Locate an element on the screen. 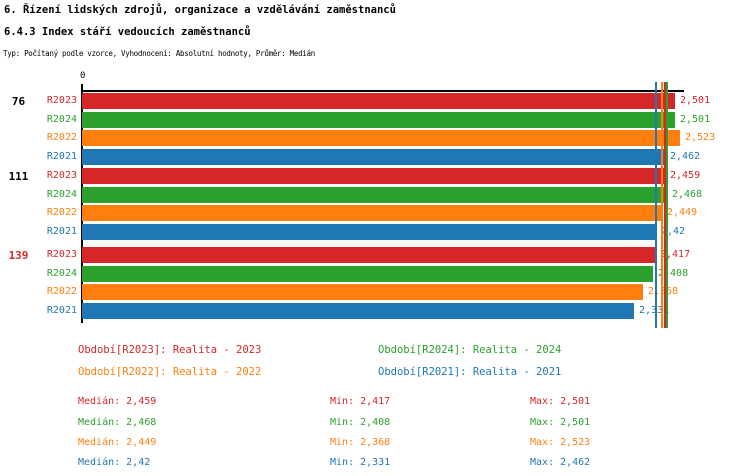  stat-median: Medián: 2,459 is located at coordinates (117, 401).